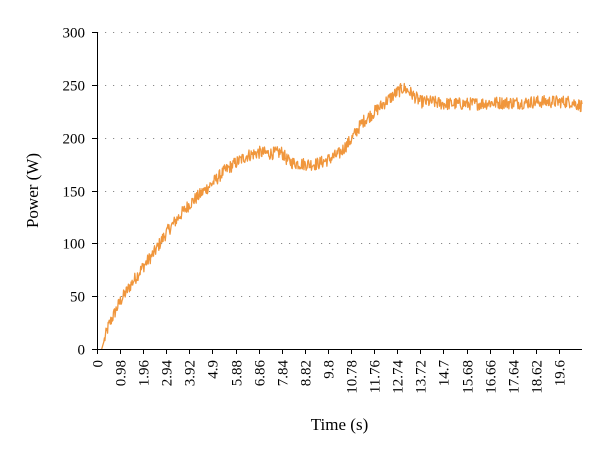  What do you see at coordinates (74, 87) in the screenshot?
I see `y-tick-label: 250` at bounding box center [74, 87].